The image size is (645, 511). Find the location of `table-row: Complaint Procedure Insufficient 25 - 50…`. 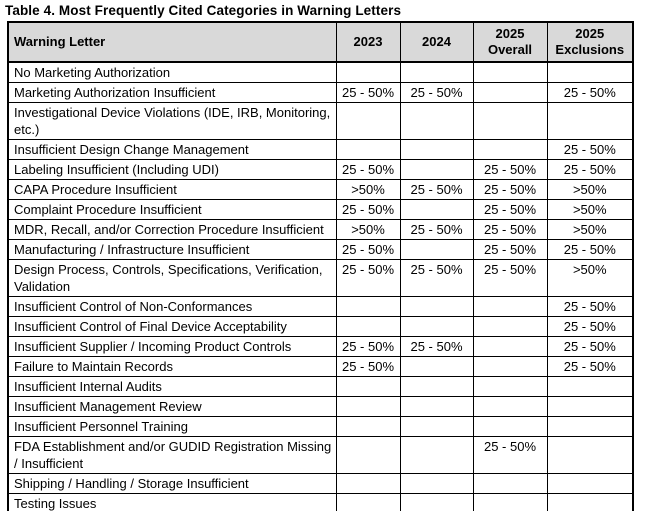

table-row: Complaint Procedure Insufficient 25 - 50… is located at coordinates (320, 209).